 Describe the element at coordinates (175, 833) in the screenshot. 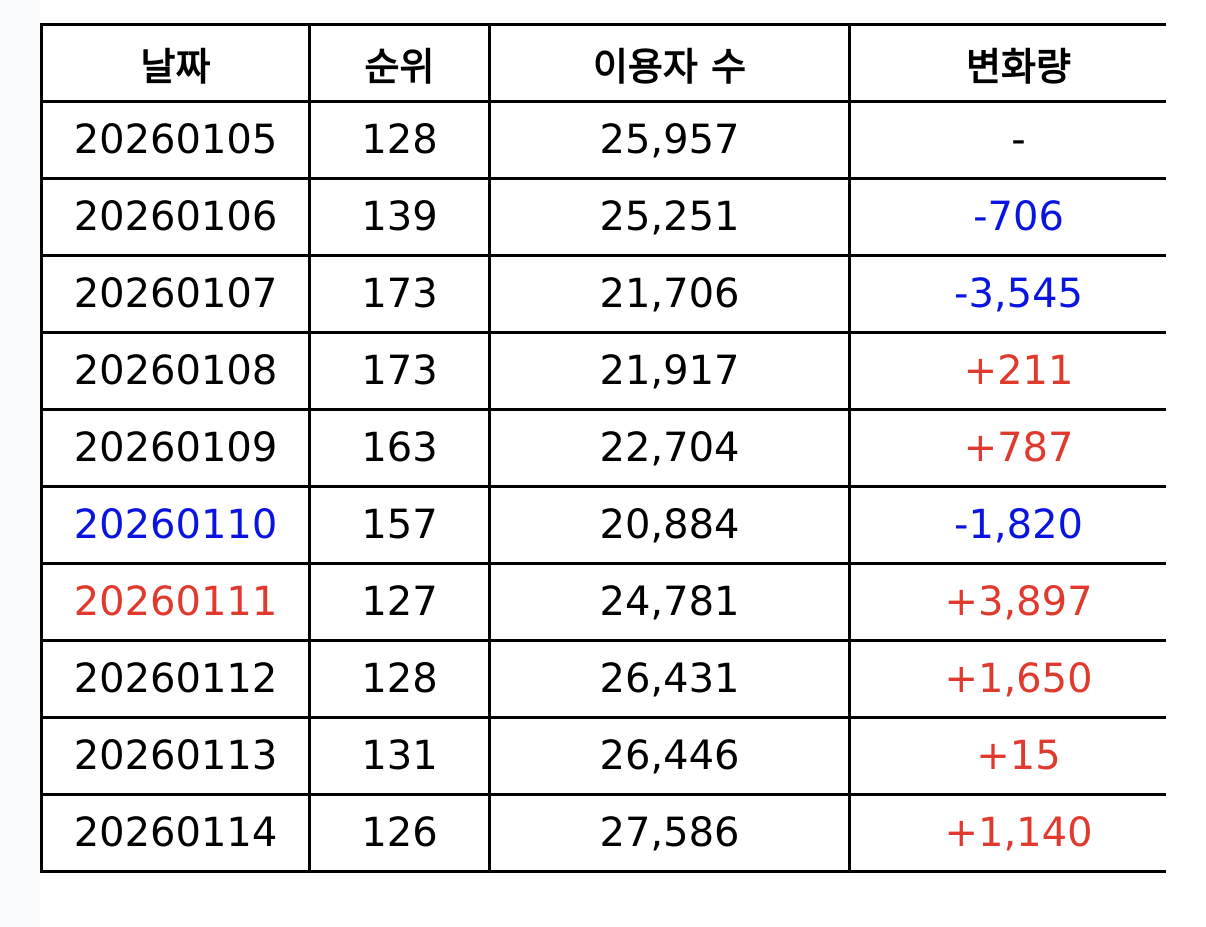

I see `date-cell: 20260114` at that location.